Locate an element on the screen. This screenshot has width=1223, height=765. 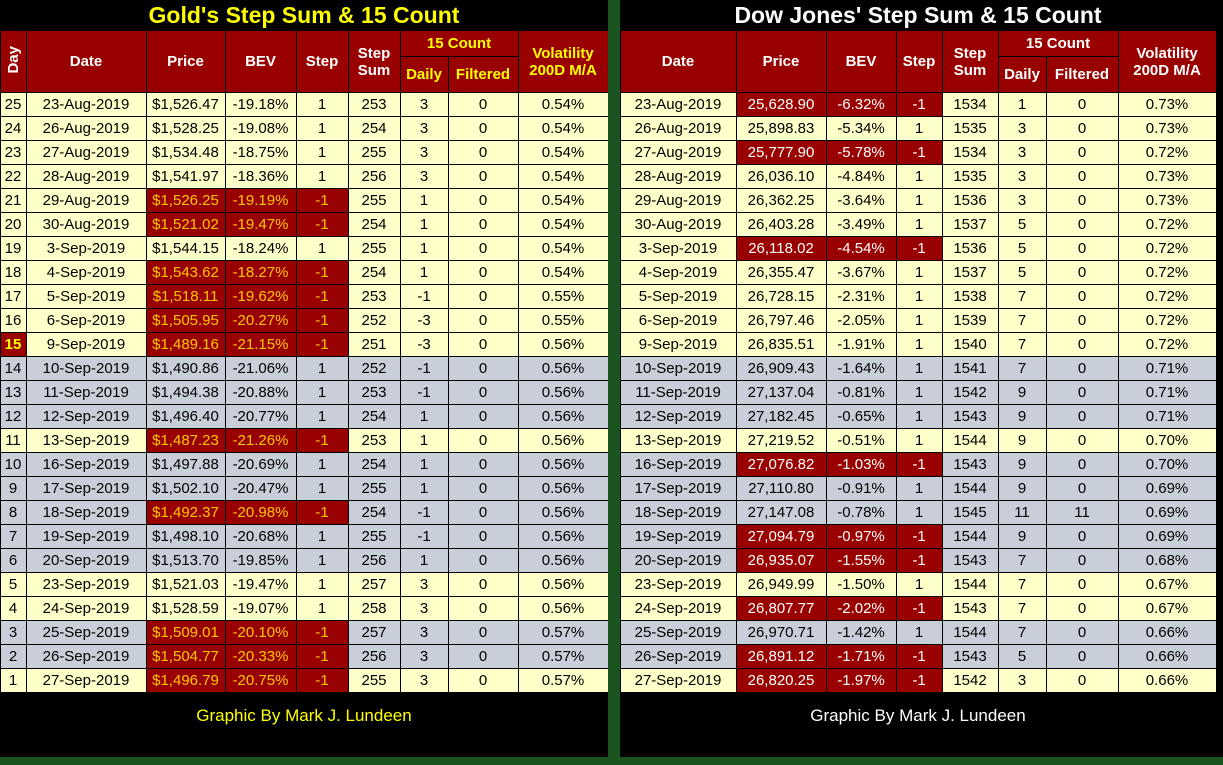
step-sum-cell: 1540 is located at coordinates (970, 344).